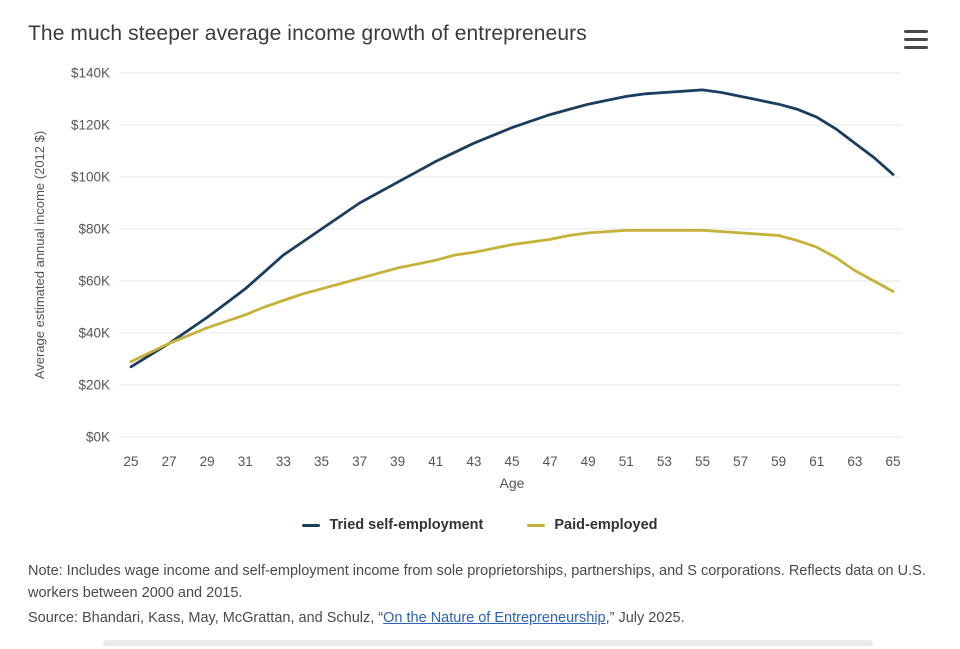 The image size is (960, 649). I want to click on y-tick-label: $0K, so click(98, 437).